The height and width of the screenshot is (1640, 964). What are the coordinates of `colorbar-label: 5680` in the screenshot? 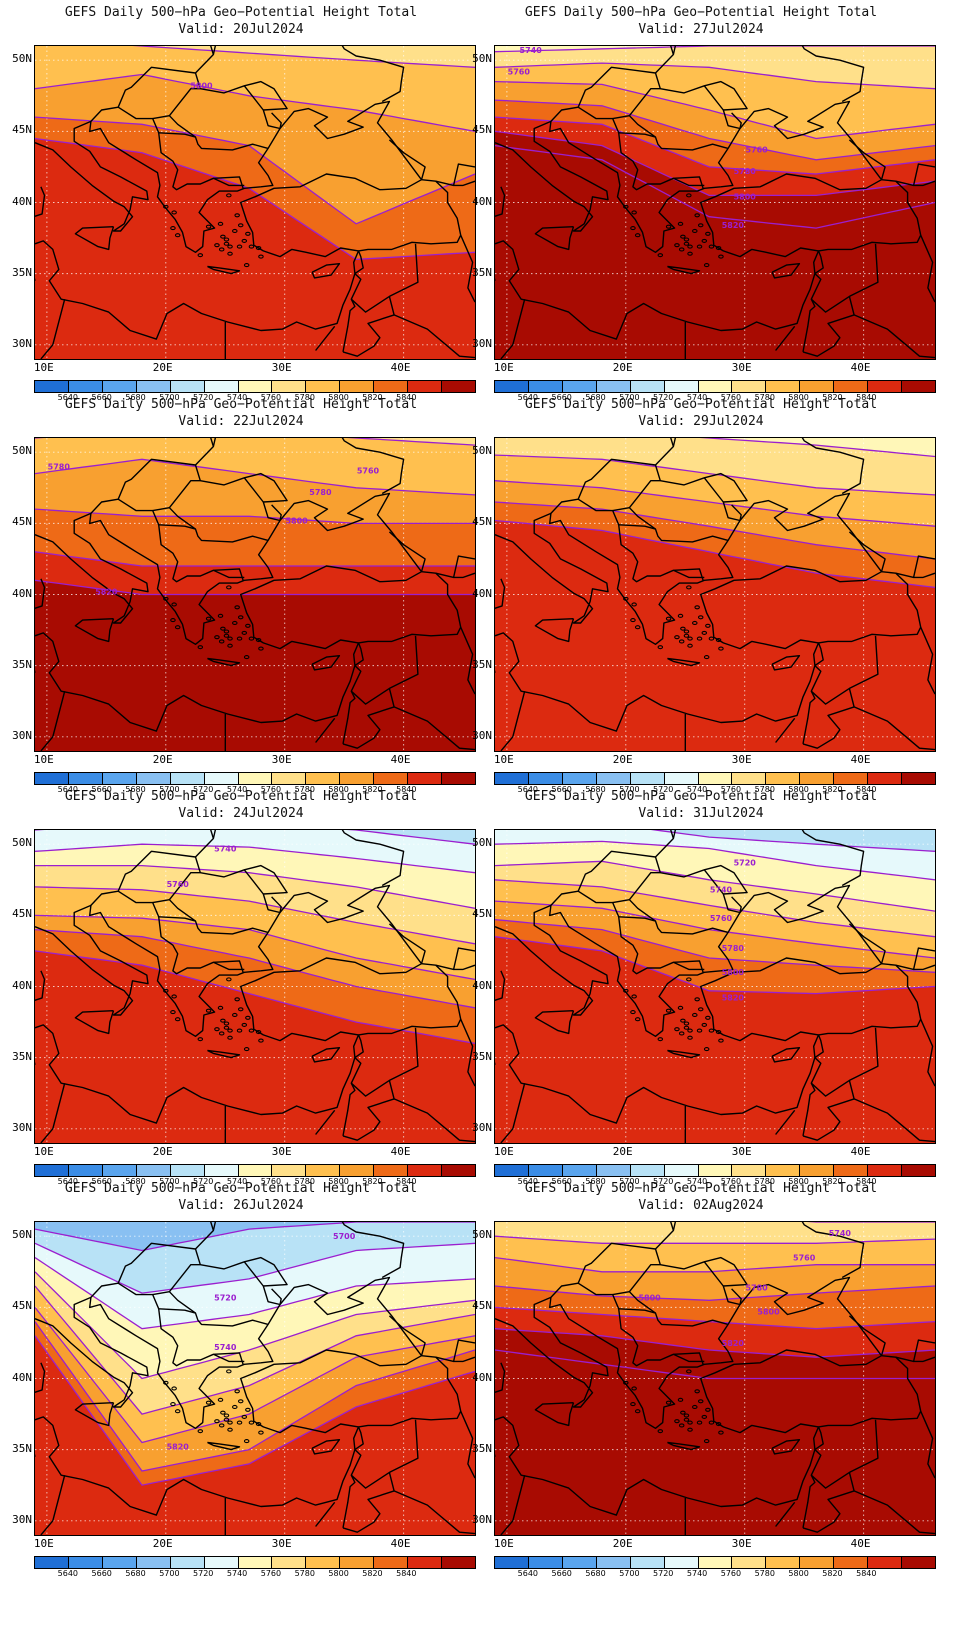 It's located at (135, 1573).